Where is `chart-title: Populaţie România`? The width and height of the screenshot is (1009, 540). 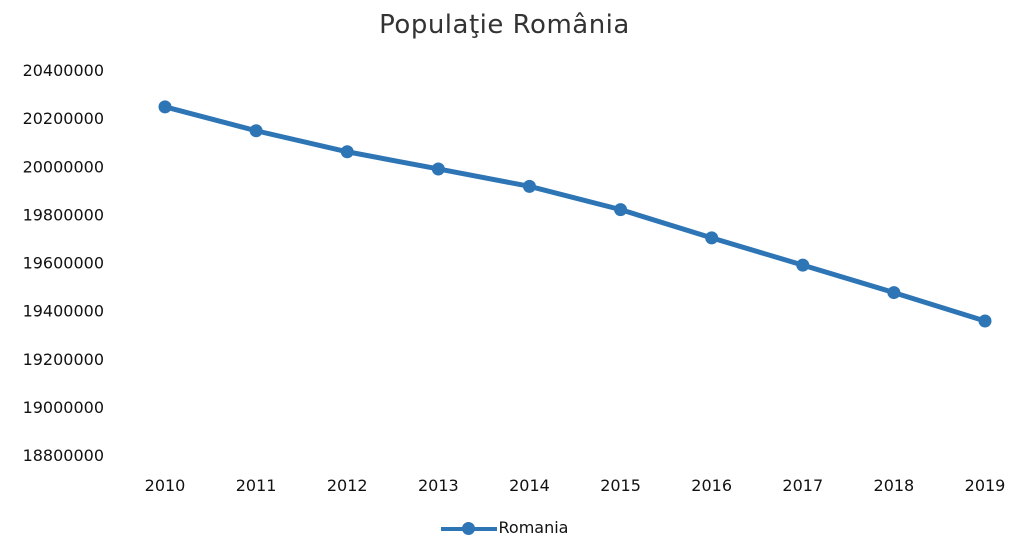 chart-title: Populaţie România is located at coordinates (504, 25).